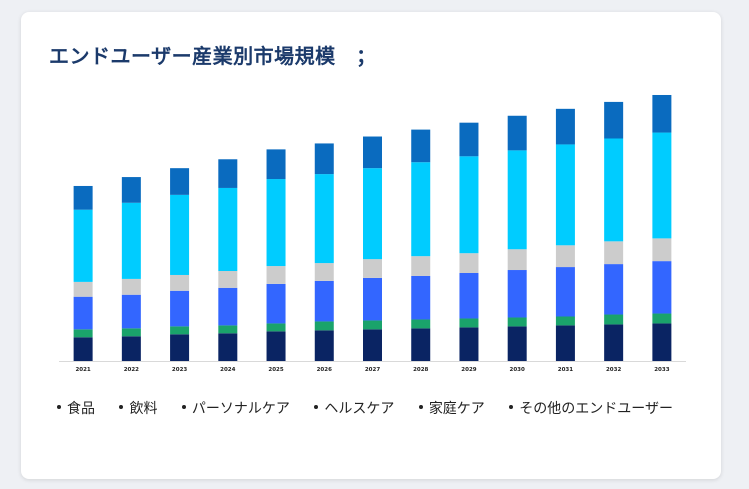 The image size is (749, 489). What do you see at coordinates (324, 326) in the screenshot?
I see `bar-segment-2026-s1` at bounding box center [324, 326].